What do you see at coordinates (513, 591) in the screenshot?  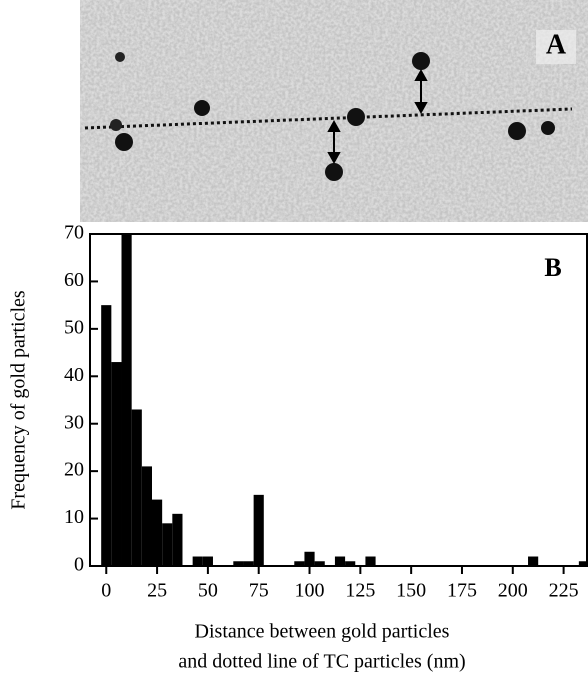 I see `x-tick-label: 200` at bounding box center [513, 591].